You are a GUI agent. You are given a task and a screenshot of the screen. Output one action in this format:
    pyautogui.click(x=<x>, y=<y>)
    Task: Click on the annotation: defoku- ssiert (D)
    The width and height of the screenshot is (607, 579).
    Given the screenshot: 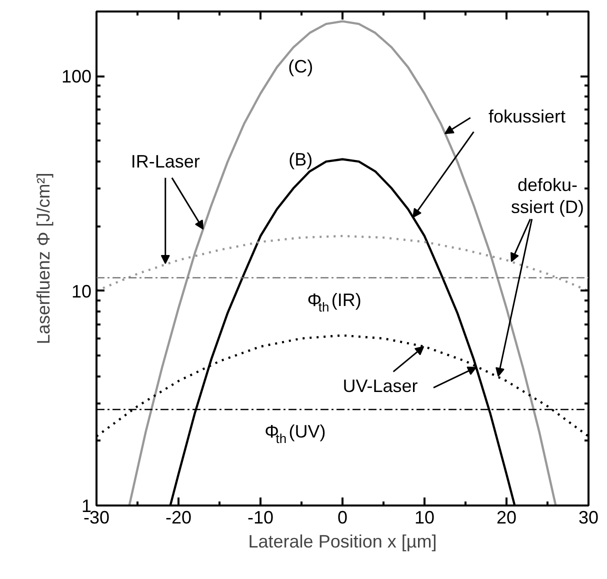 What is the action you would take?
    pyautogui.click(x=547, y=195)
    